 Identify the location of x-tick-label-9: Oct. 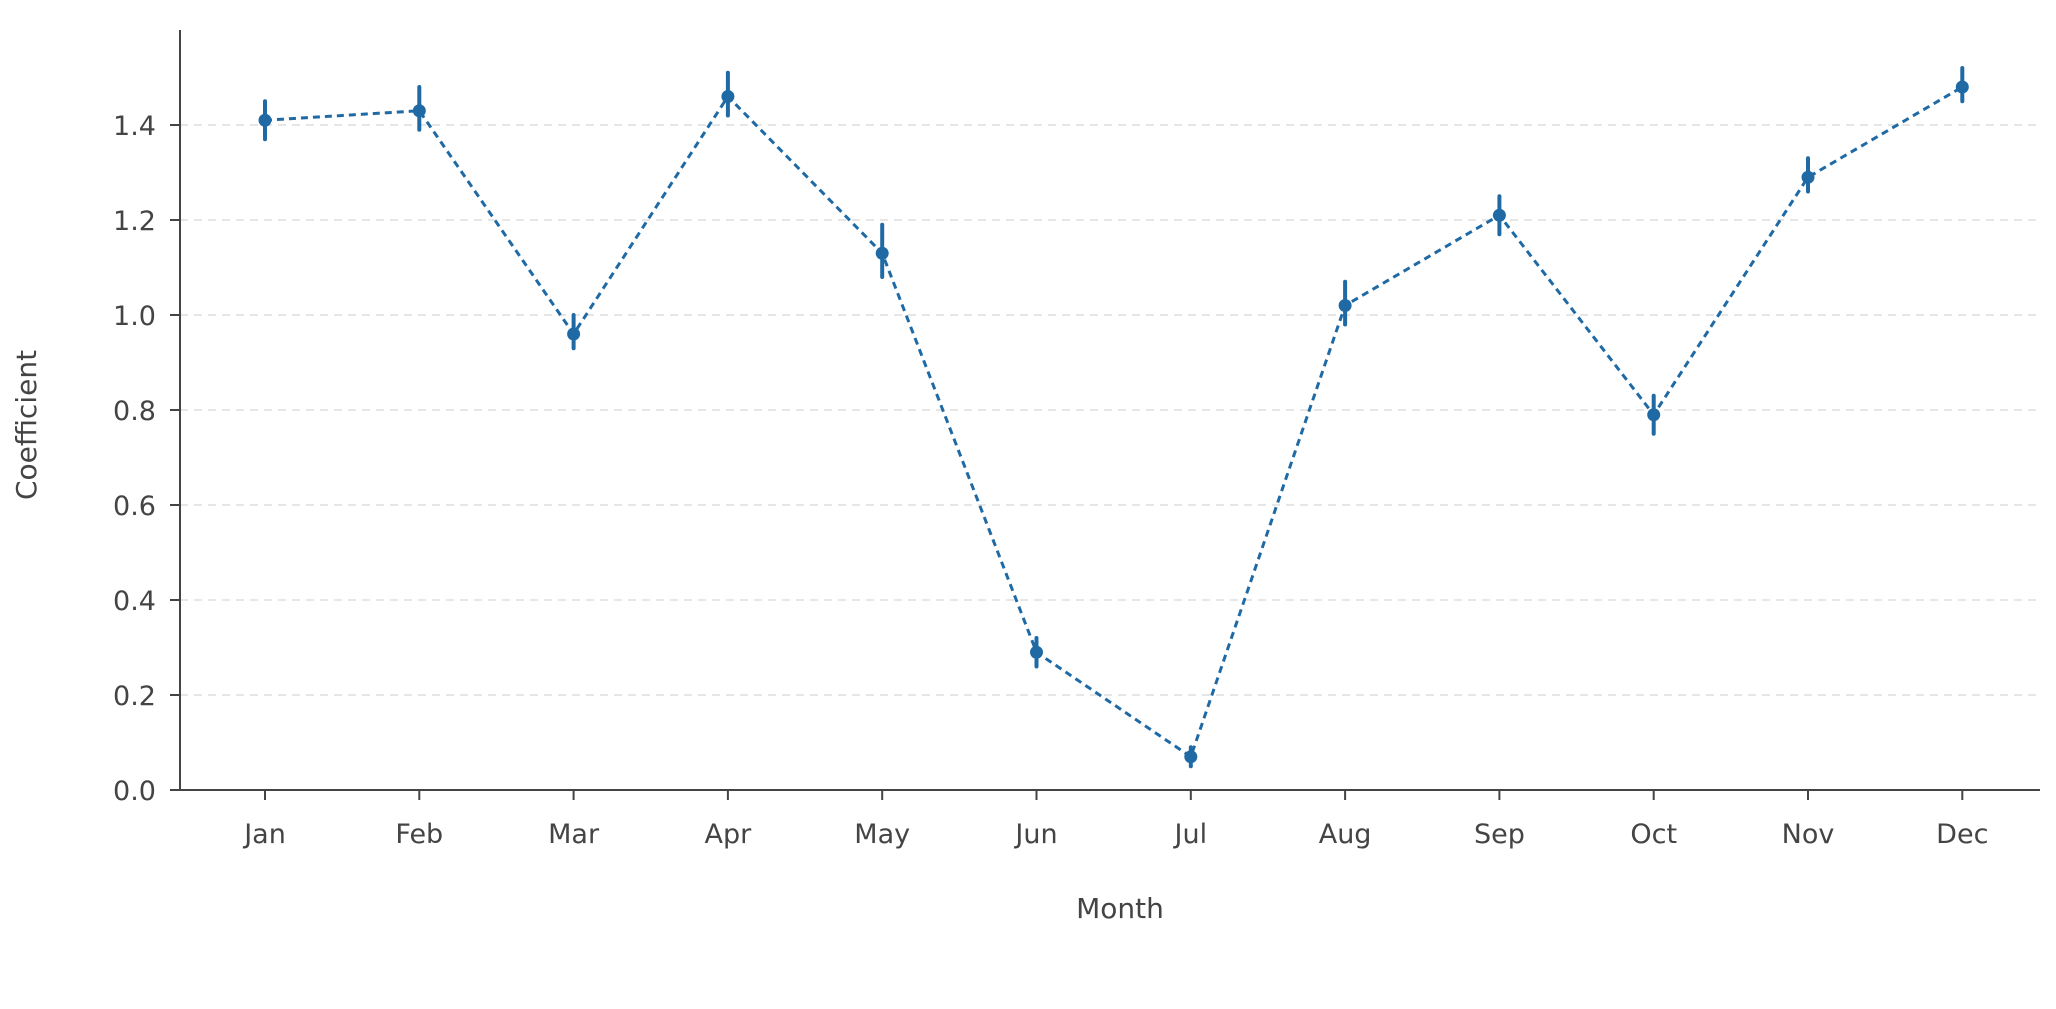
(1653, 834).